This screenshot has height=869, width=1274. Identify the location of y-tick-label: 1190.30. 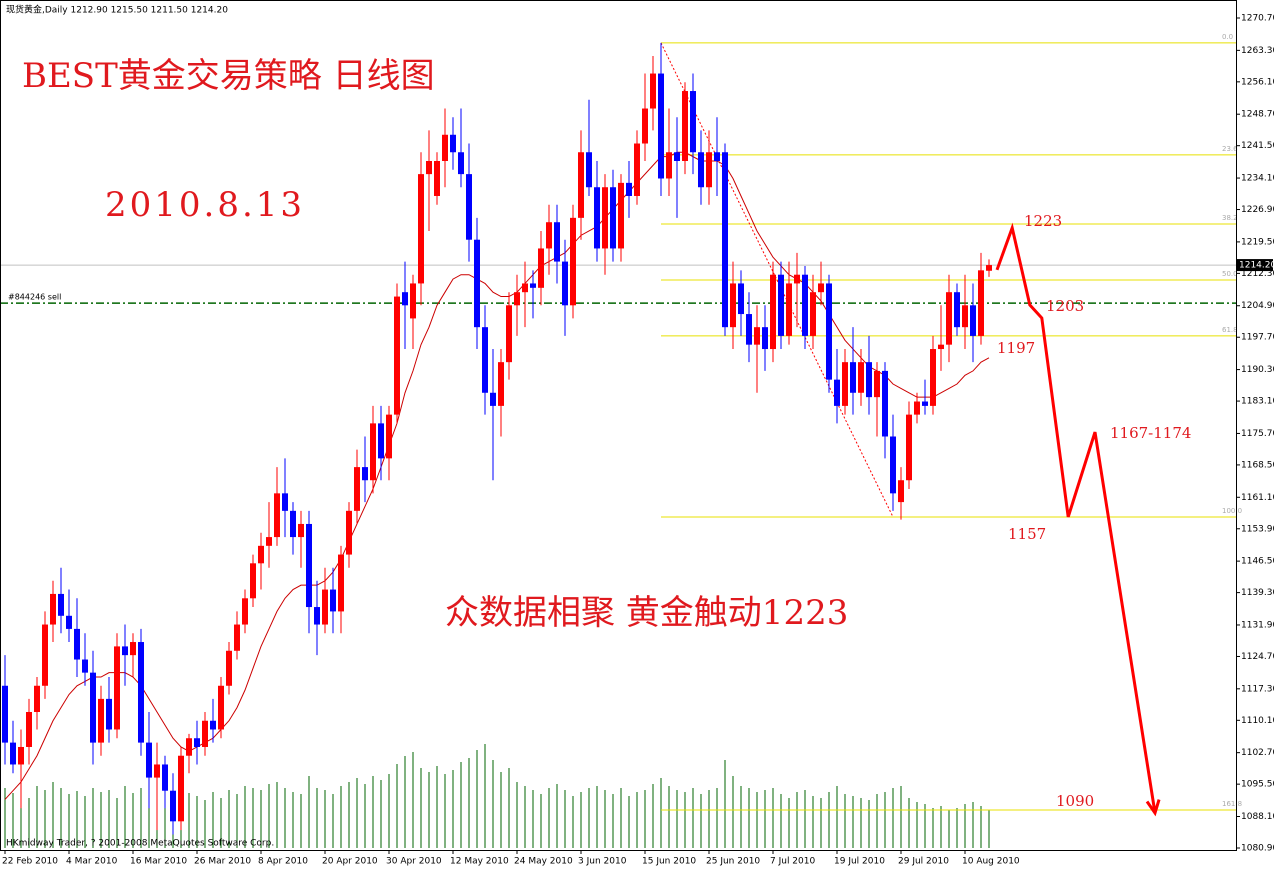
(1257, 370).